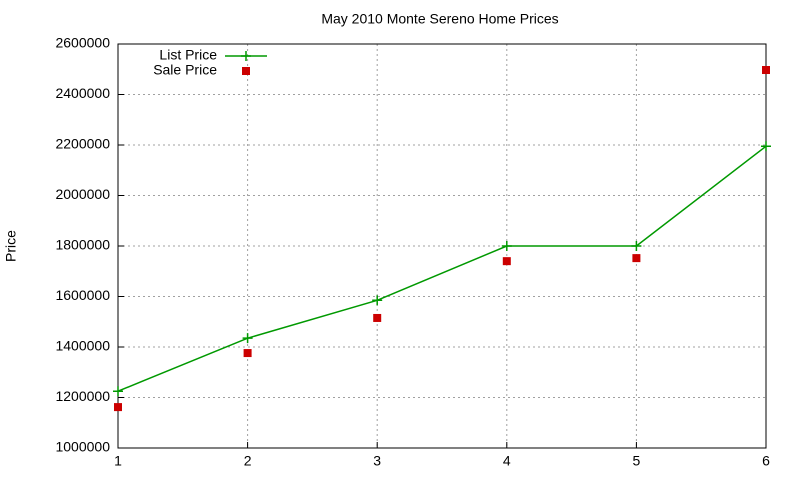 The image size is (800, 480). What do you see at coordinates (766, 461) in the screenshot?
I see `x-tick-label: 6` at bounding box center [766, 461].